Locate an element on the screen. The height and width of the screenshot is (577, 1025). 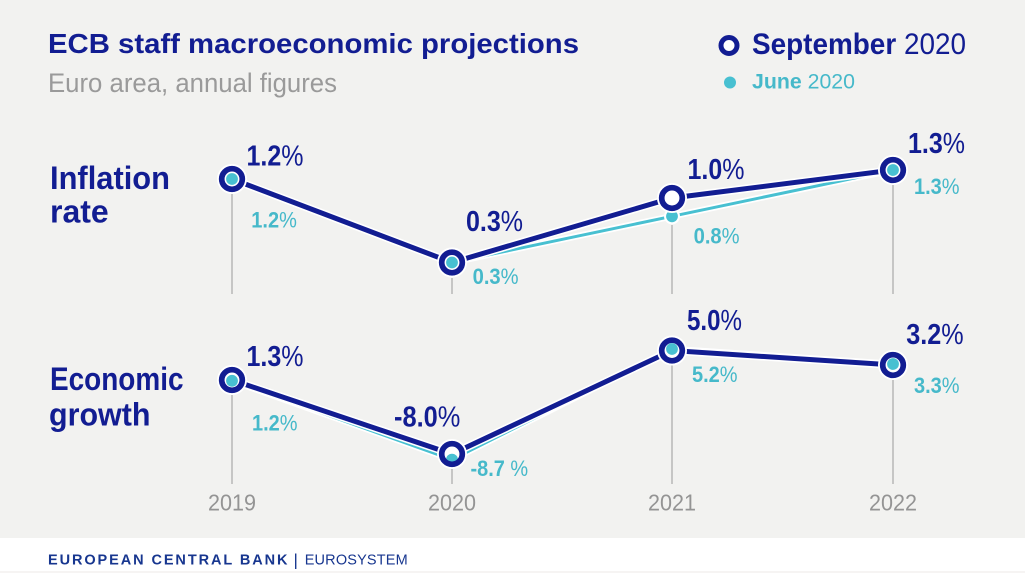
svg-text: 3.2% is located at coordinates (934, 335).